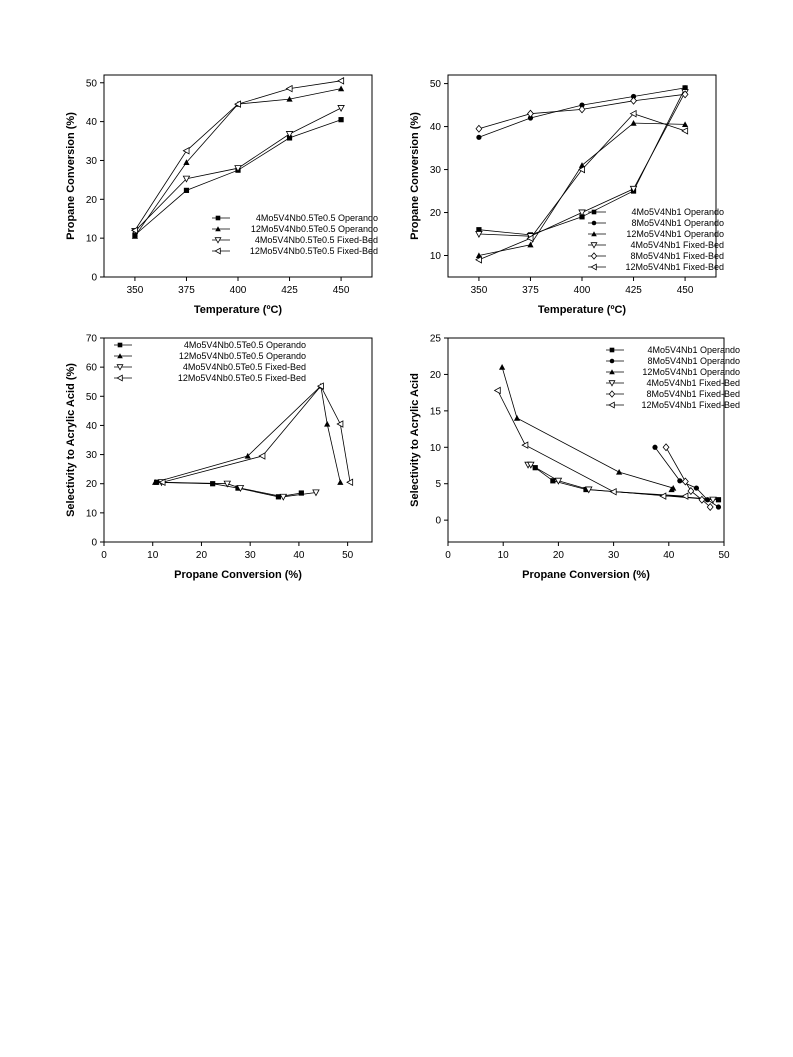  What do you see at coordinates (586, 575) in the screenshot?
I see `x-axis-title: Propane Conversion (%)` at bounding box center [586, 575].